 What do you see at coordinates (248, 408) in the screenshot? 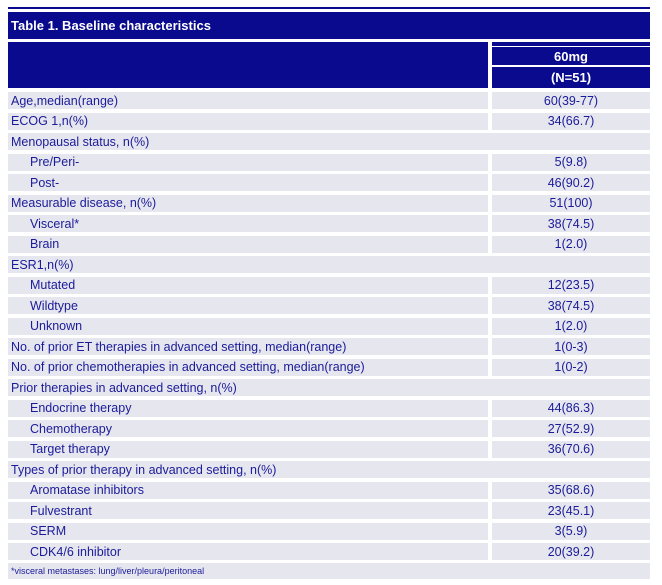
I see `row-label: Endocrine therapy` at bounding box center [248, 408].